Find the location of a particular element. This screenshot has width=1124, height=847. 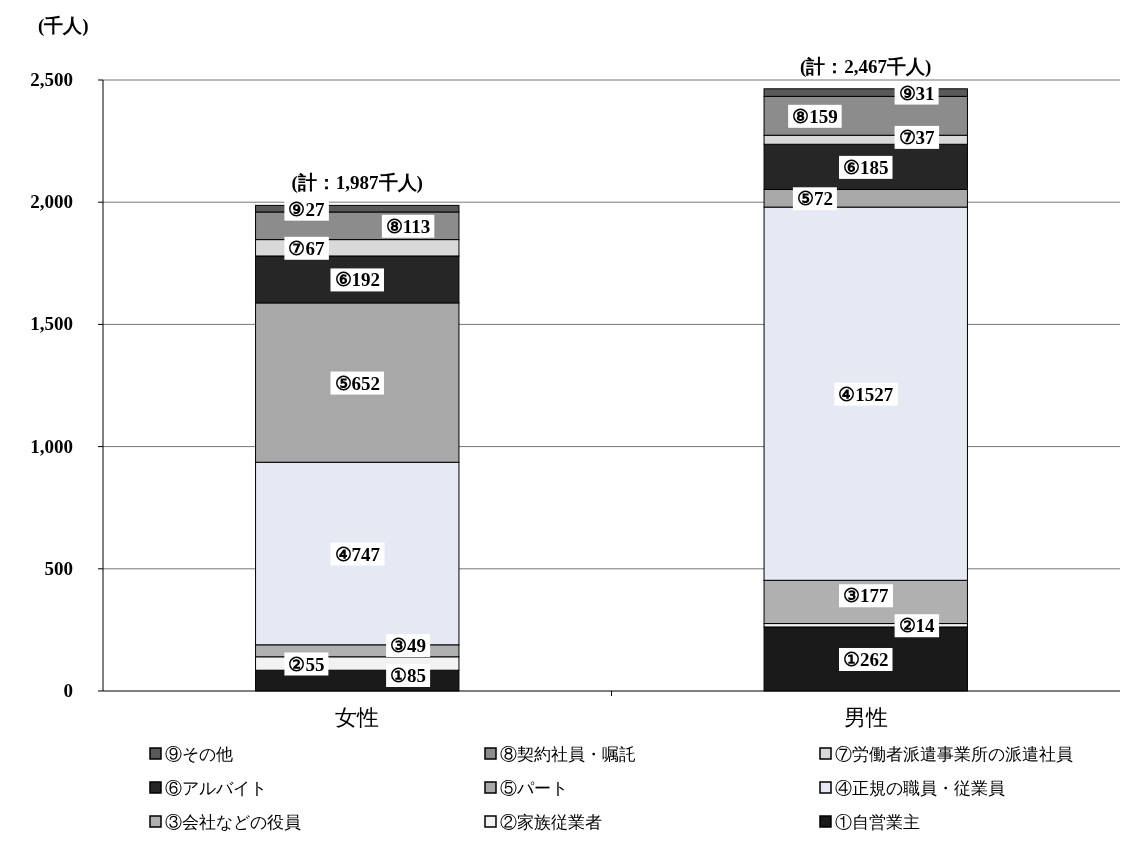

data-label: ③49 is located at coordinates (408, 645).